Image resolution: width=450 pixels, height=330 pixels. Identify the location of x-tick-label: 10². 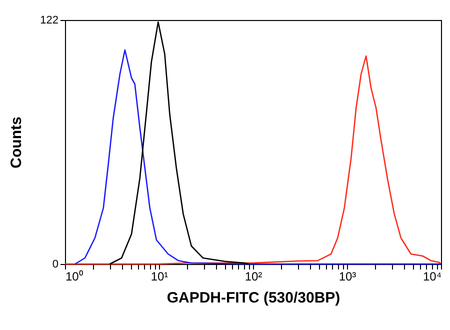
(253, 277).